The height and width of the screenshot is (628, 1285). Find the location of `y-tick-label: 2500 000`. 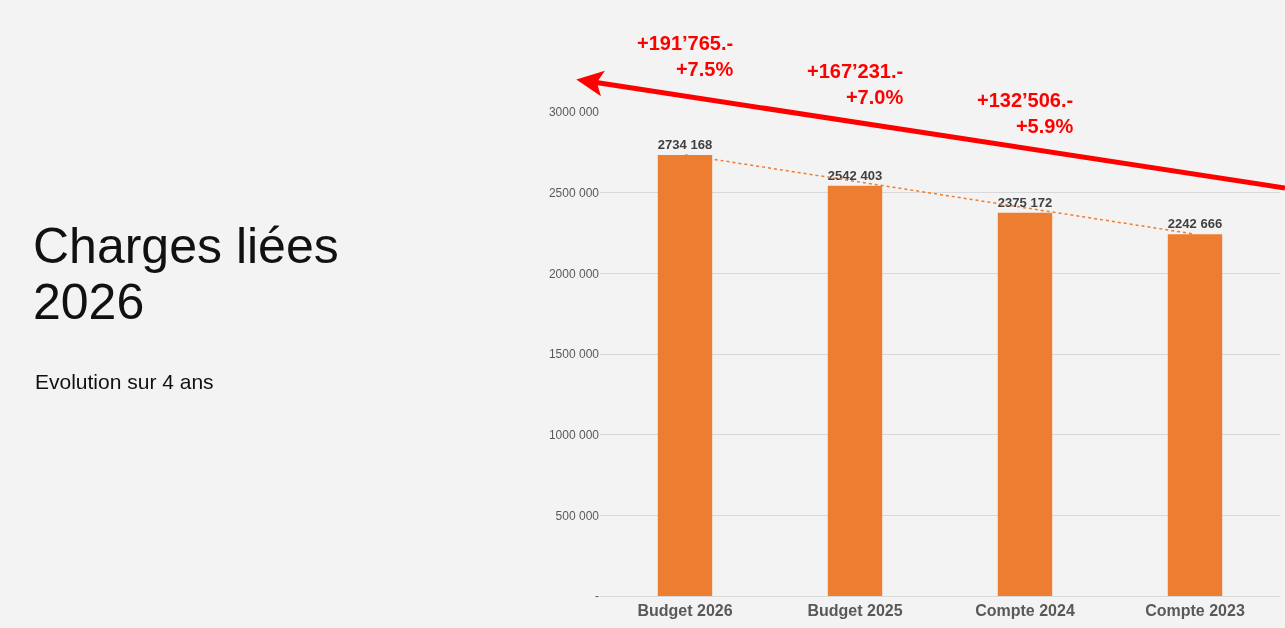

y-tick-label: 2500 000 is located at coordinates (574, 192).